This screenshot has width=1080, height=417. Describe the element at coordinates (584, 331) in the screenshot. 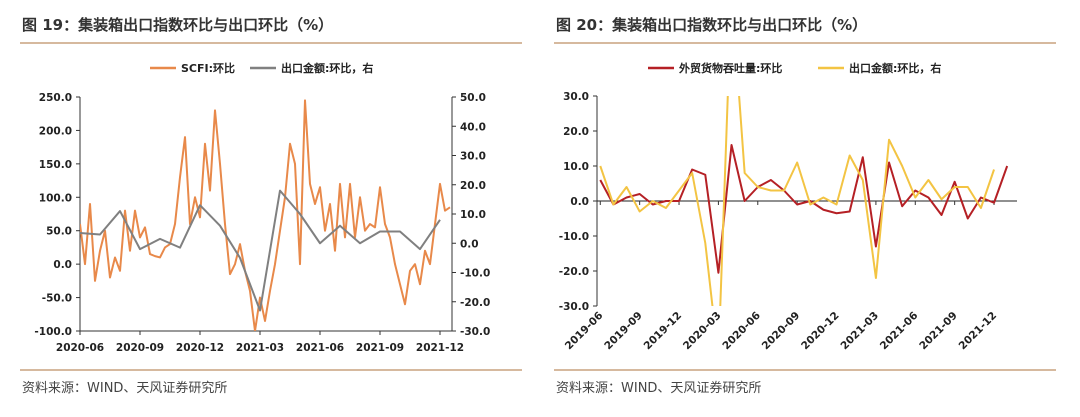

I see `x-tick-label: 2019-06` at that location.